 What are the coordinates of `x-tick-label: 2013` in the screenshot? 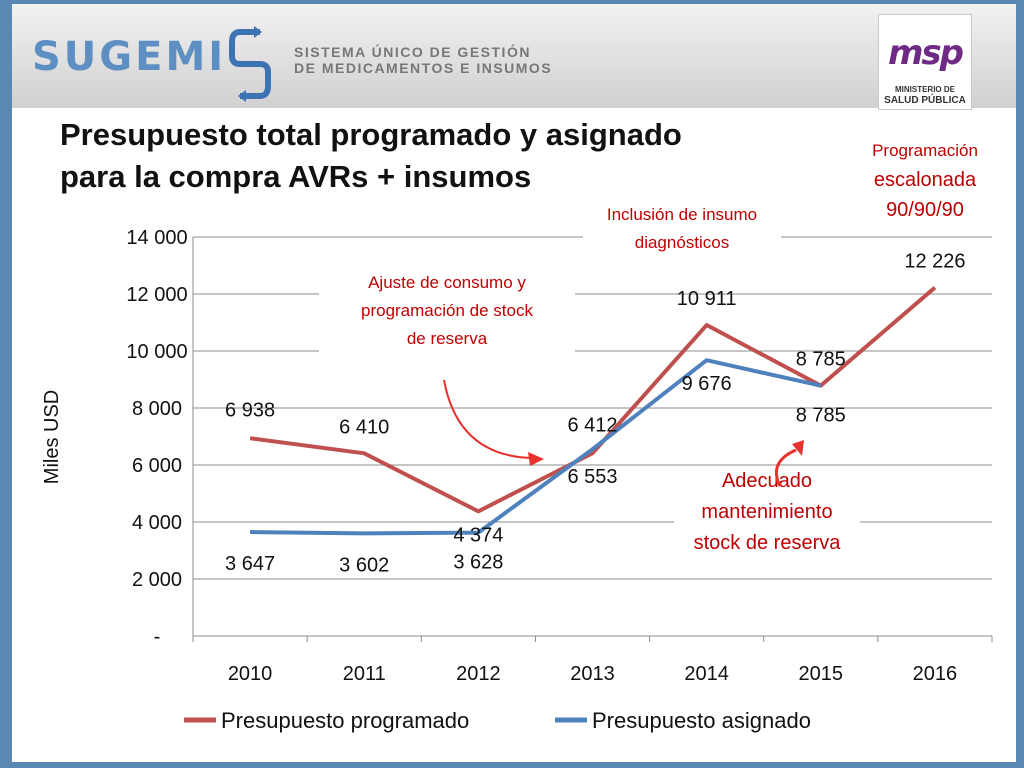 It's located at (592, 674).